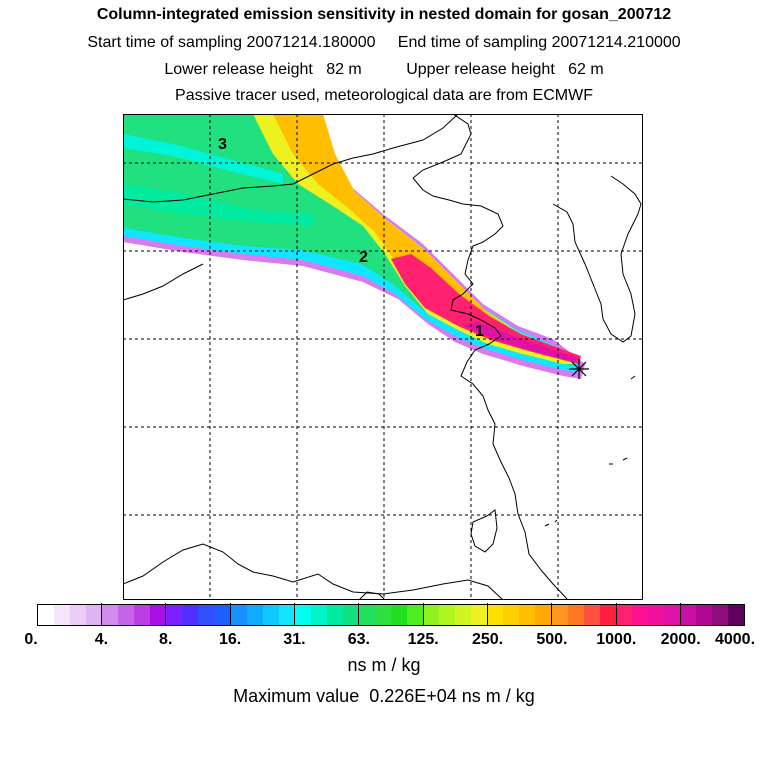 Image resolution: width=768 pixels, height=768 pixels. I want to click on plume-orange, so click(424, 238).